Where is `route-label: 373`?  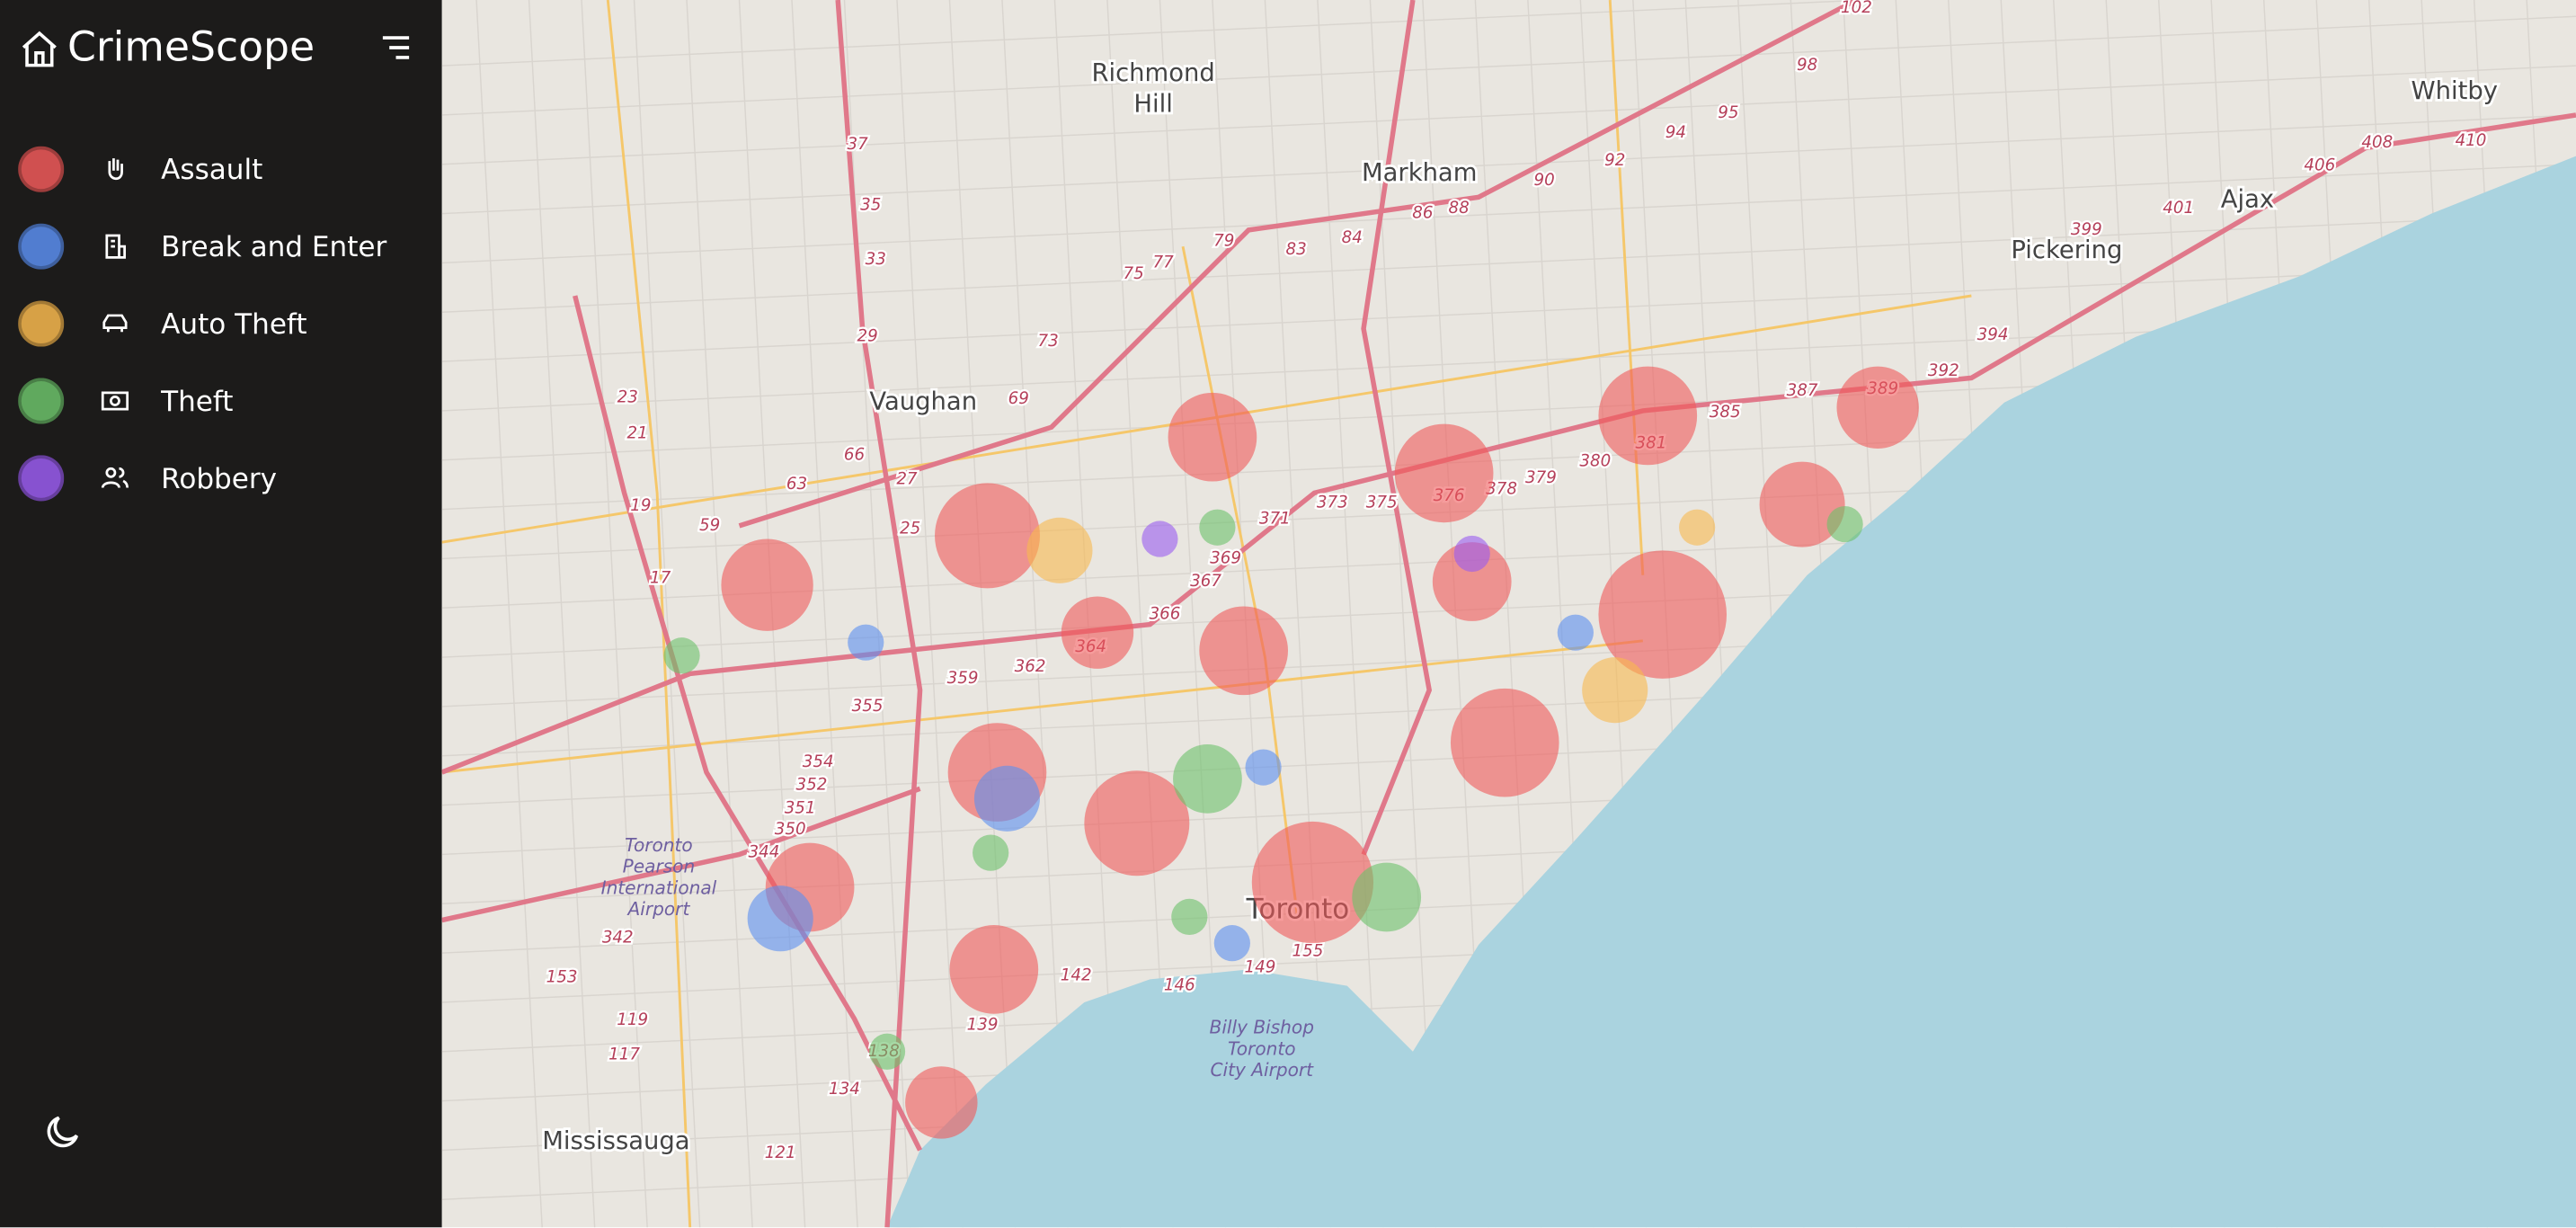
route-label: 373 is located at coordinates (1332, 502).